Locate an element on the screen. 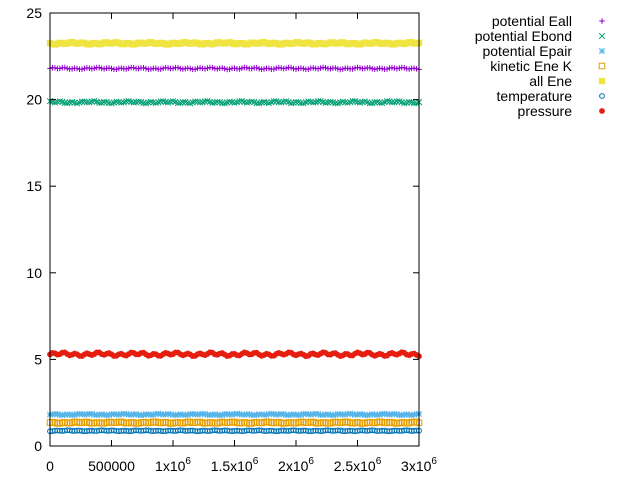 The image size is (640, 480). series-temperature is located at coordinates (234, 431).